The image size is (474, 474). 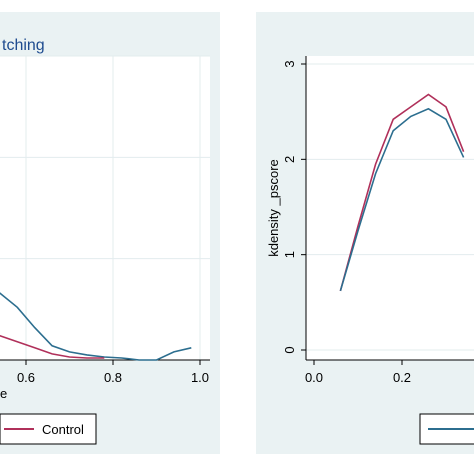 I want to click on left-legend: Control, so click(x=48, y=429).